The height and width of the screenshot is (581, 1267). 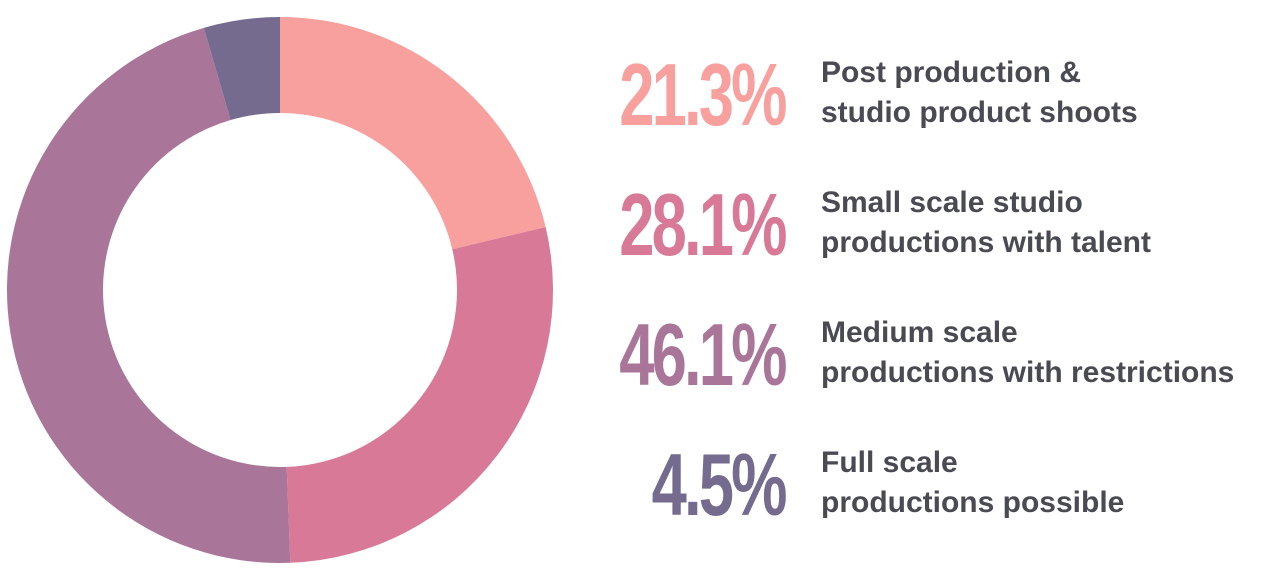 What do you see at coordinates (889, 462) in the screenshot?
I see `legend-label-line: Full scale` at bounding box center [889, 462].